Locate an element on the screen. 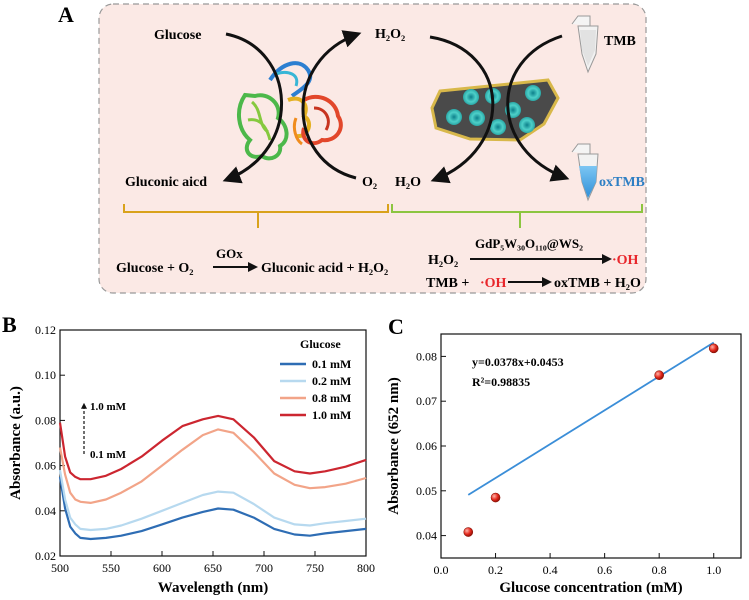 The width and height of the screenshot is (749, 600). annotation-bottom: 0.1 mM is located at coordinates (108, 455).